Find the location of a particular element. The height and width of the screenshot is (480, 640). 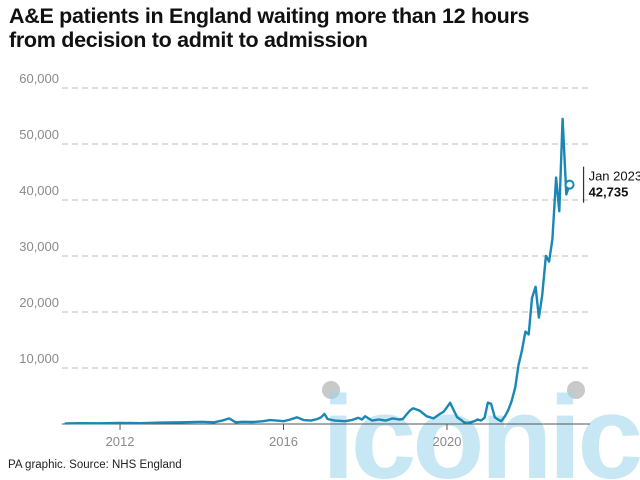

y-tick-label: 30,000 is located at coordinates (39, 246).